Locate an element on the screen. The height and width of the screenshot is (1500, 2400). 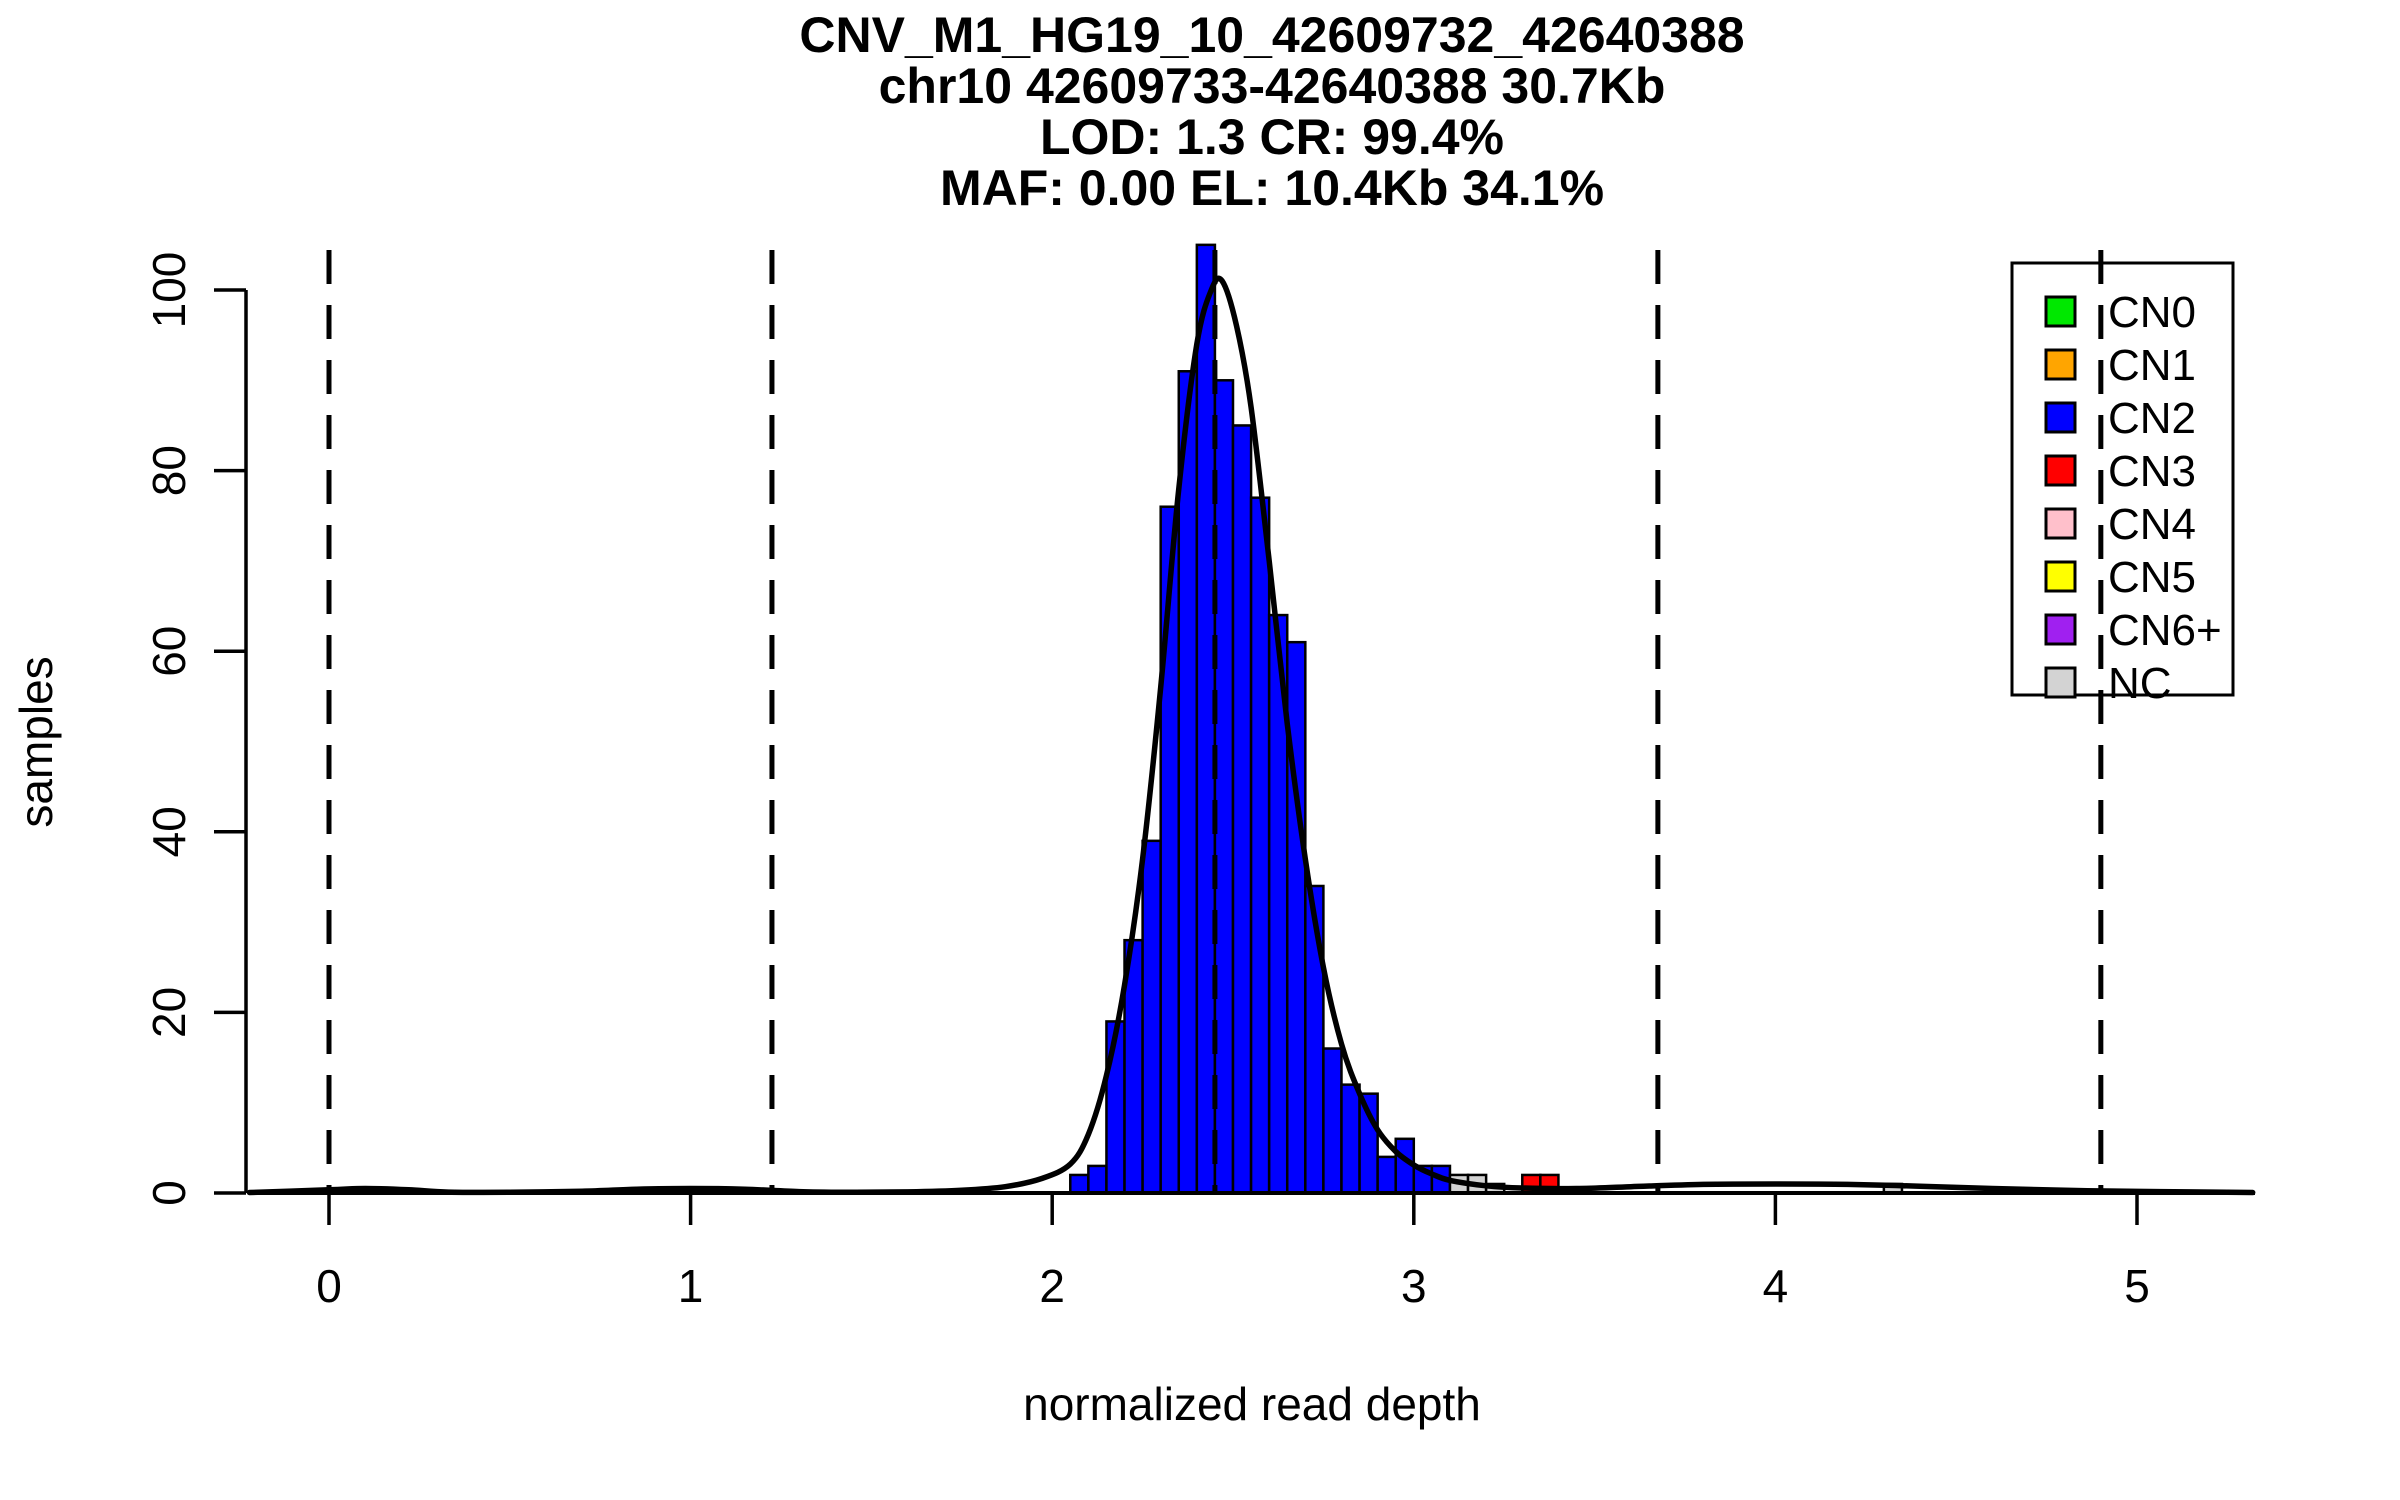
legend-label-cn2: CN2 is located at coordinates (2152, 418).